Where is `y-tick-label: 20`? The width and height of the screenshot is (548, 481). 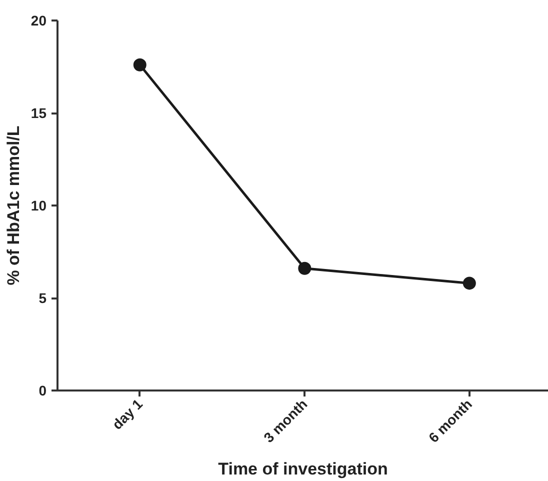
y-tick-label: 20 is located at coordinates (38, 20).